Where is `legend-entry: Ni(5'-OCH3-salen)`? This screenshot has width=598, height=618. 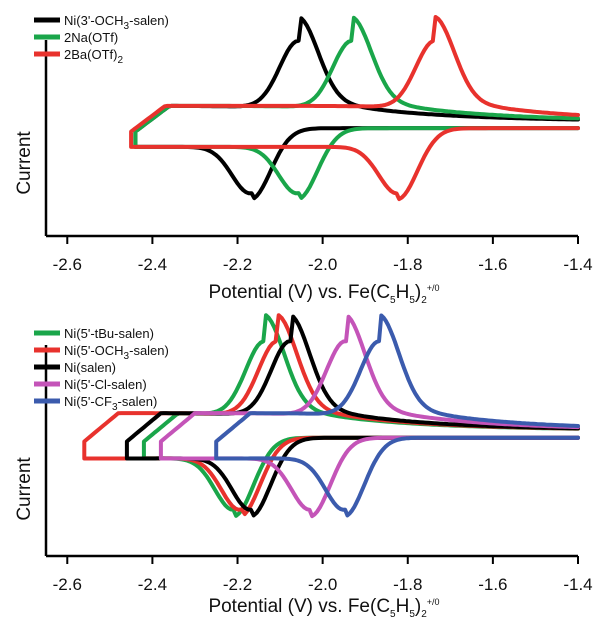
legend-entry: Ni(5'-OCH3-salen) is located at coordinates (116, 352).